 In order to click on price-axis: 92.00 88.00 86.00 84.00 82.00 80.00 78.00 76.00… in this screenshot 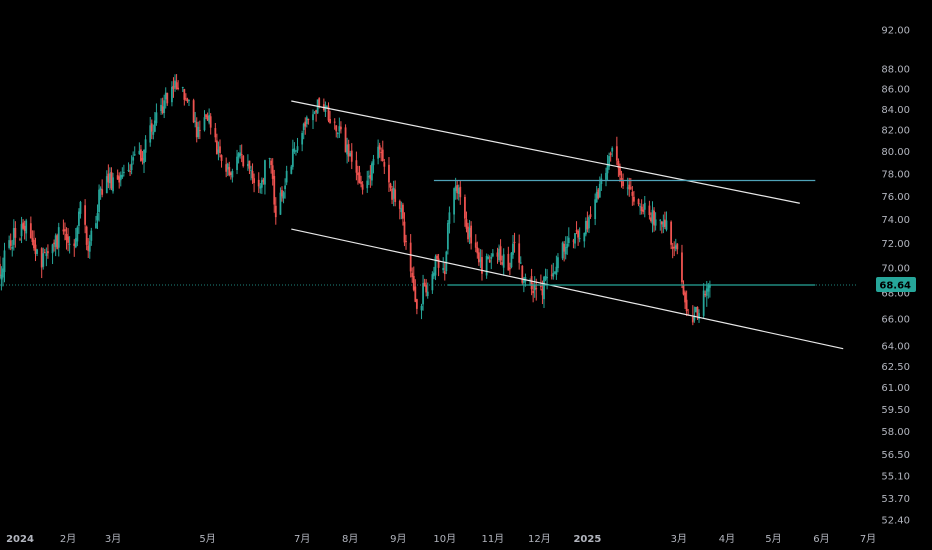, I will do `click(896, 276)`.